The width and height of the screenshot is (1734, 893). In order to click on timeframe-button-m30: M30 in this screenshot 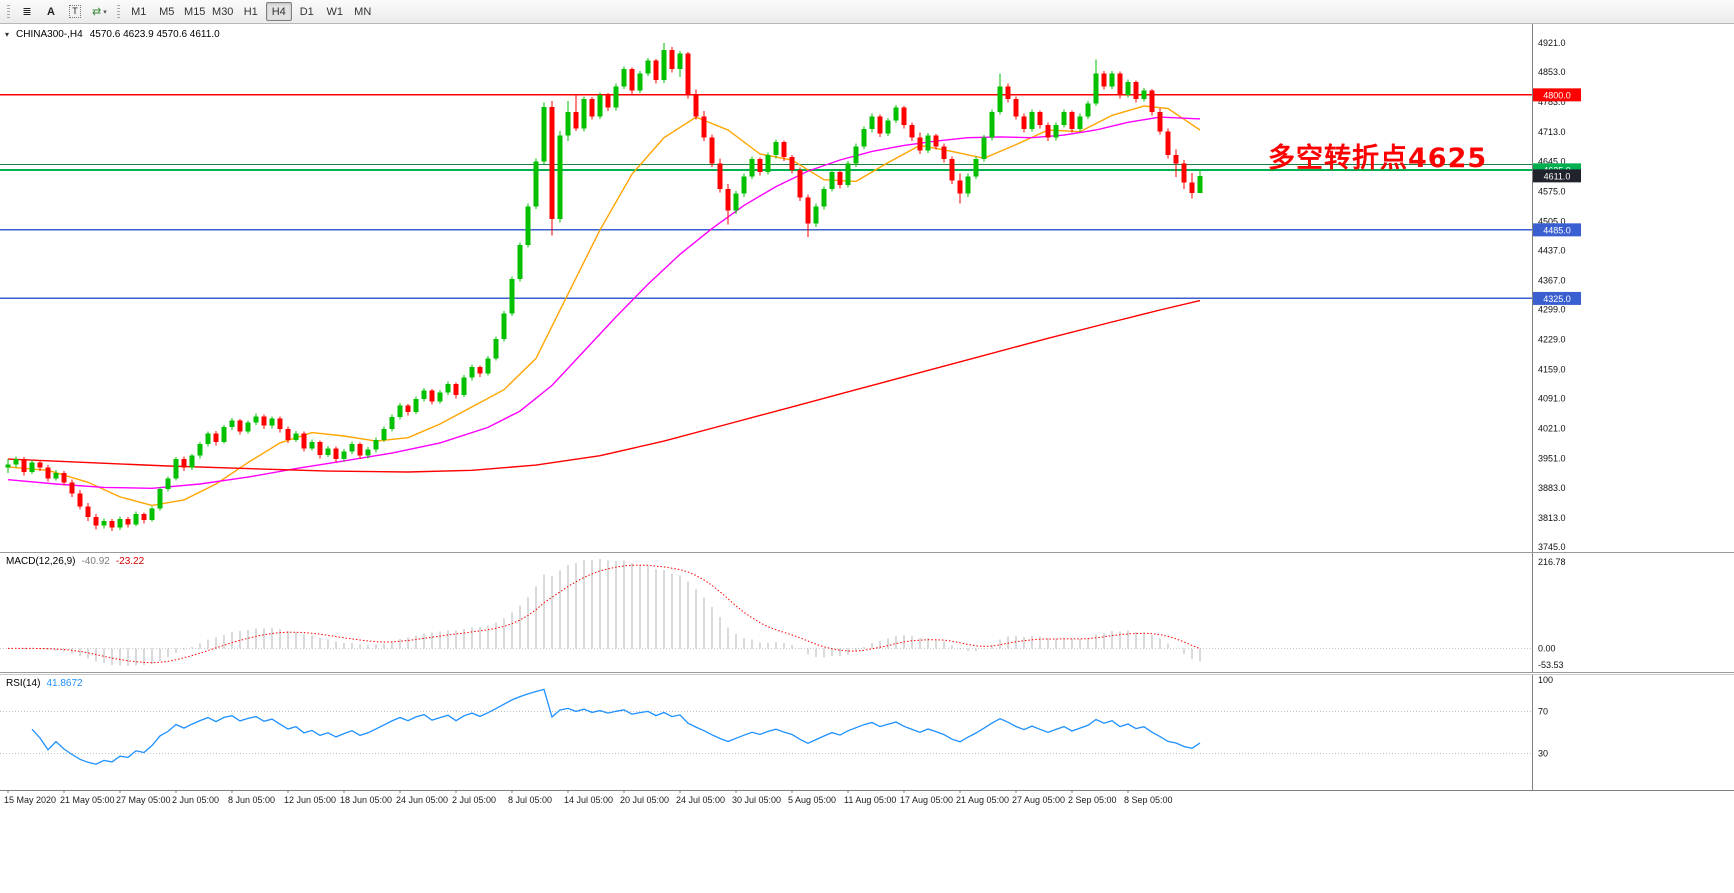, I will do `click(223, 11)`.